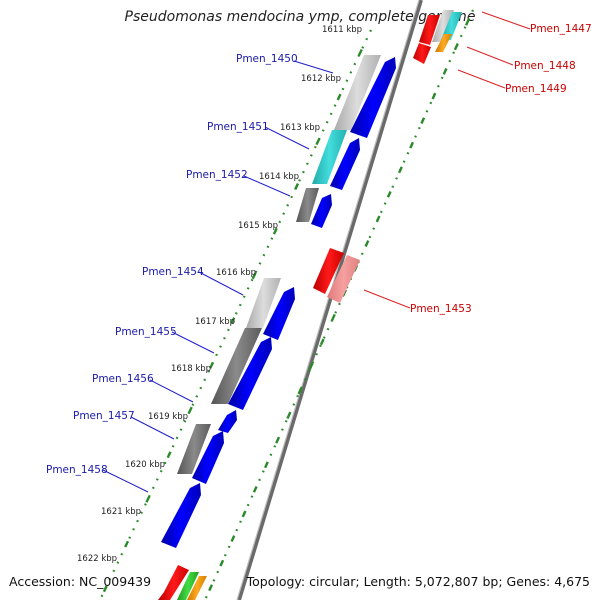 This screenshot has height=600, width=600. Describe the element at coordinates (258, 226) in the screenshot. I see `kbp-label: 1615 kbp` at that location.